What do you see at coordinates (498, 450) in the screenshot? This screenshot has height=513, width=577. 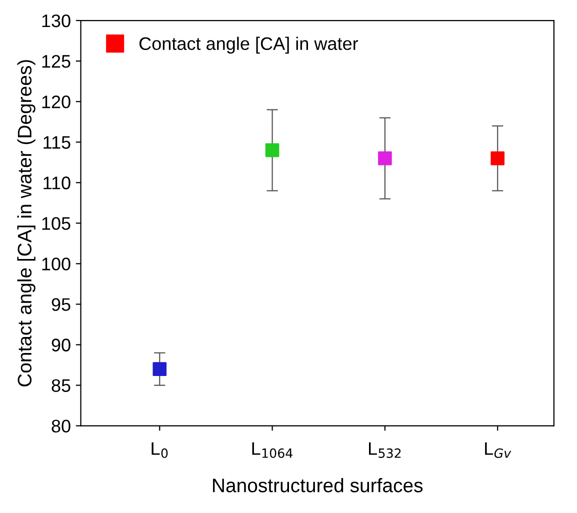 I see `x-tick-label: L$_{Gv}$` at bounding box center [498, 450].